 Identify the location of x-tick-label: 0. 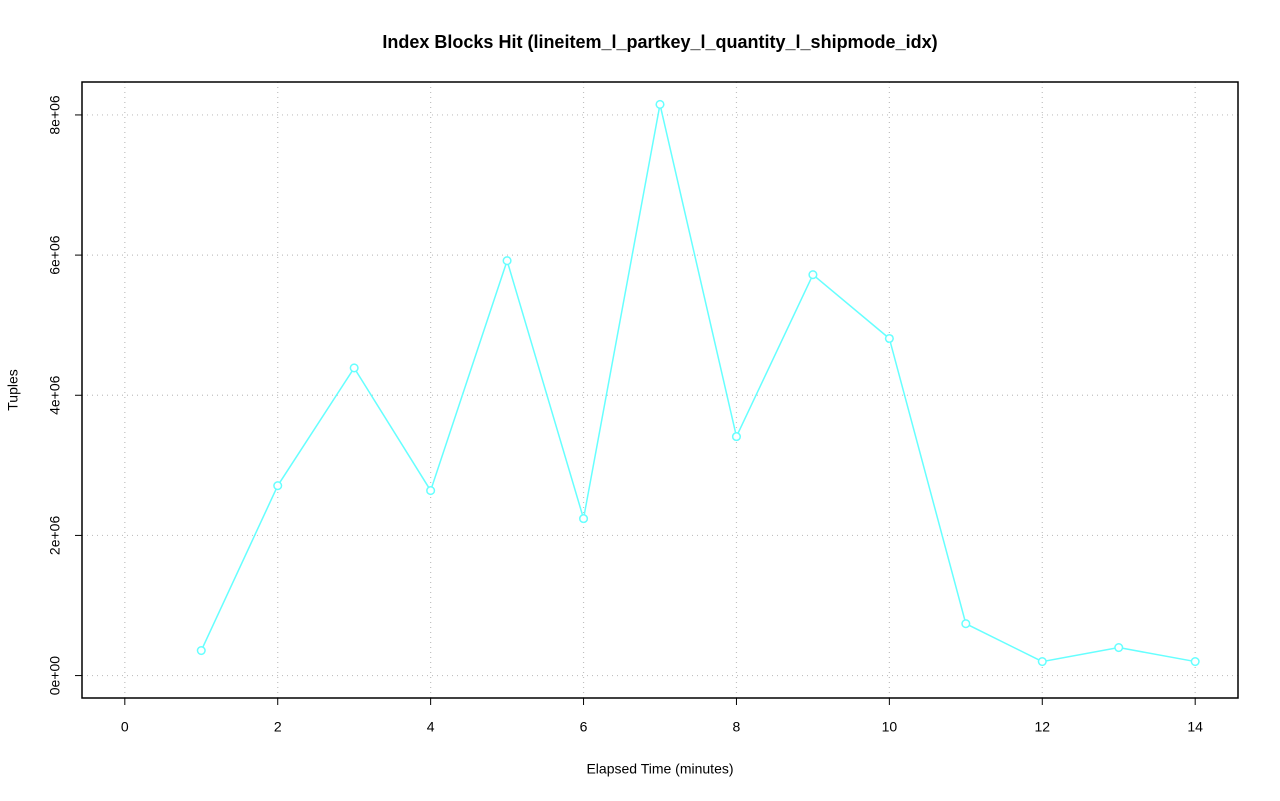
(125, 727).